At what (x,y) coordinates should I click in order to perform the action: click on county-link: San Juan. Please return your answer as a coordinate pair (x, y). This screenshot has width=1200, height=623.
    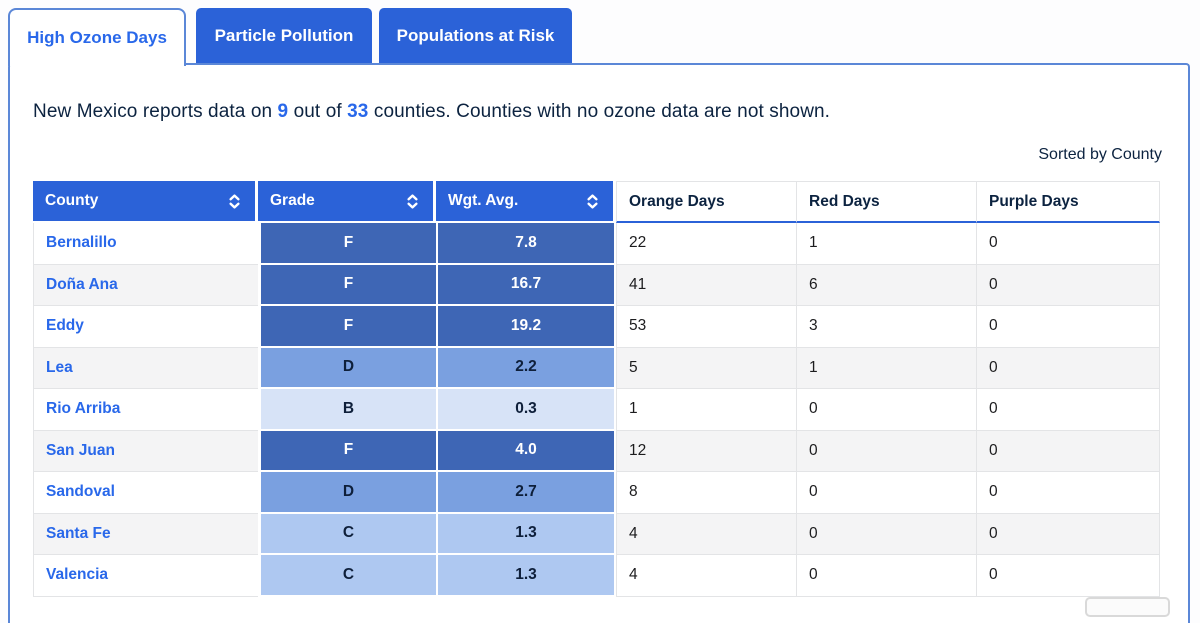
    Looking at the image, I should click on (80, 450).